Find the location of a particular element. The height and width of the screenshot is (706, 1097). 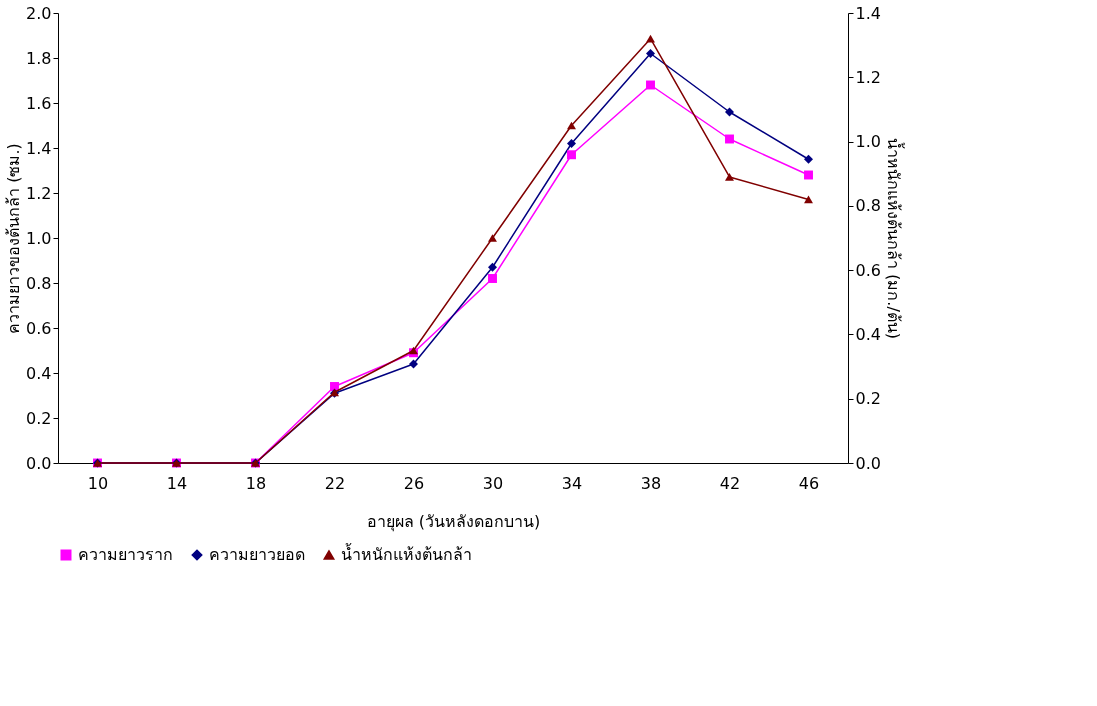

x-tick-label: 18 is located at coordinates (256, 483).